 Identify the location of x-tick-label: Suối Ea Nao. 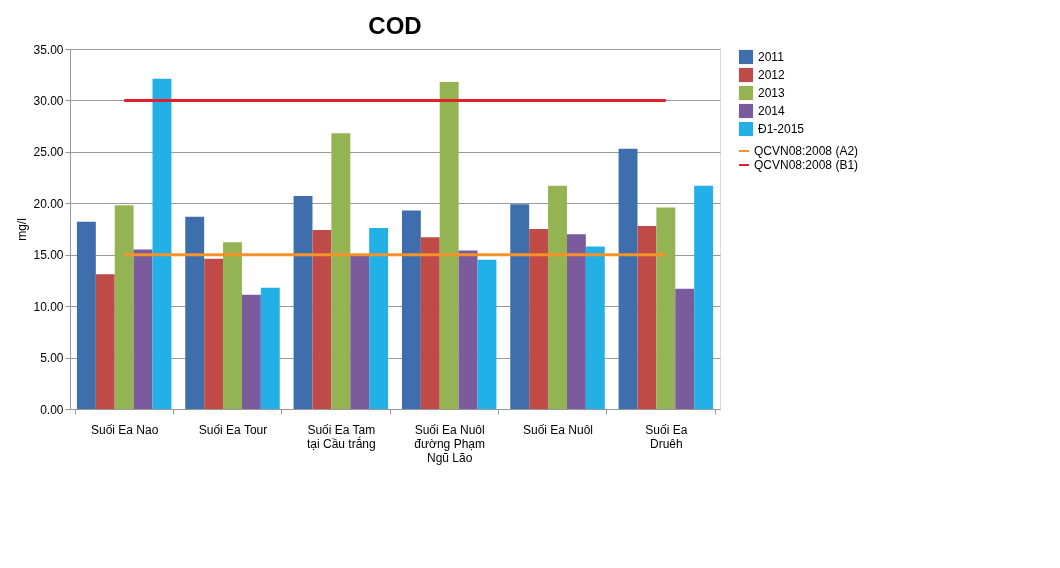
(124, 429).